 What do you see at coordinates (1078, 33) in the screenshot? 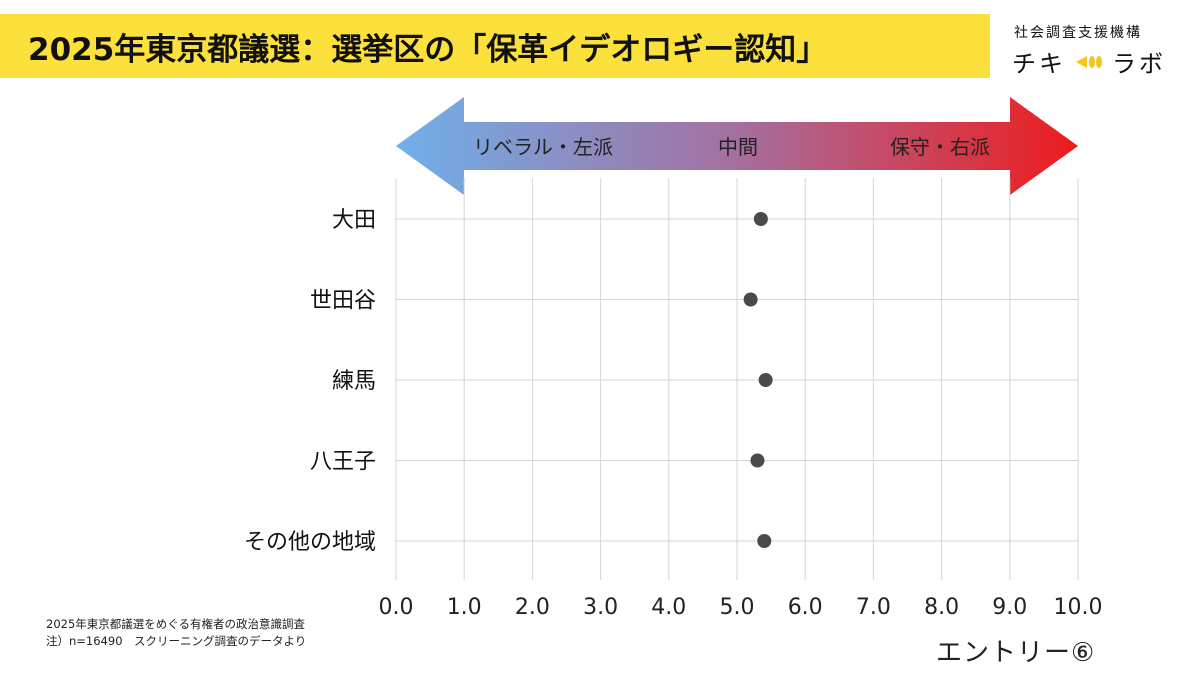
I see `logo-org-name: 社会調査支援機構` at bounding box center [1078, 33].